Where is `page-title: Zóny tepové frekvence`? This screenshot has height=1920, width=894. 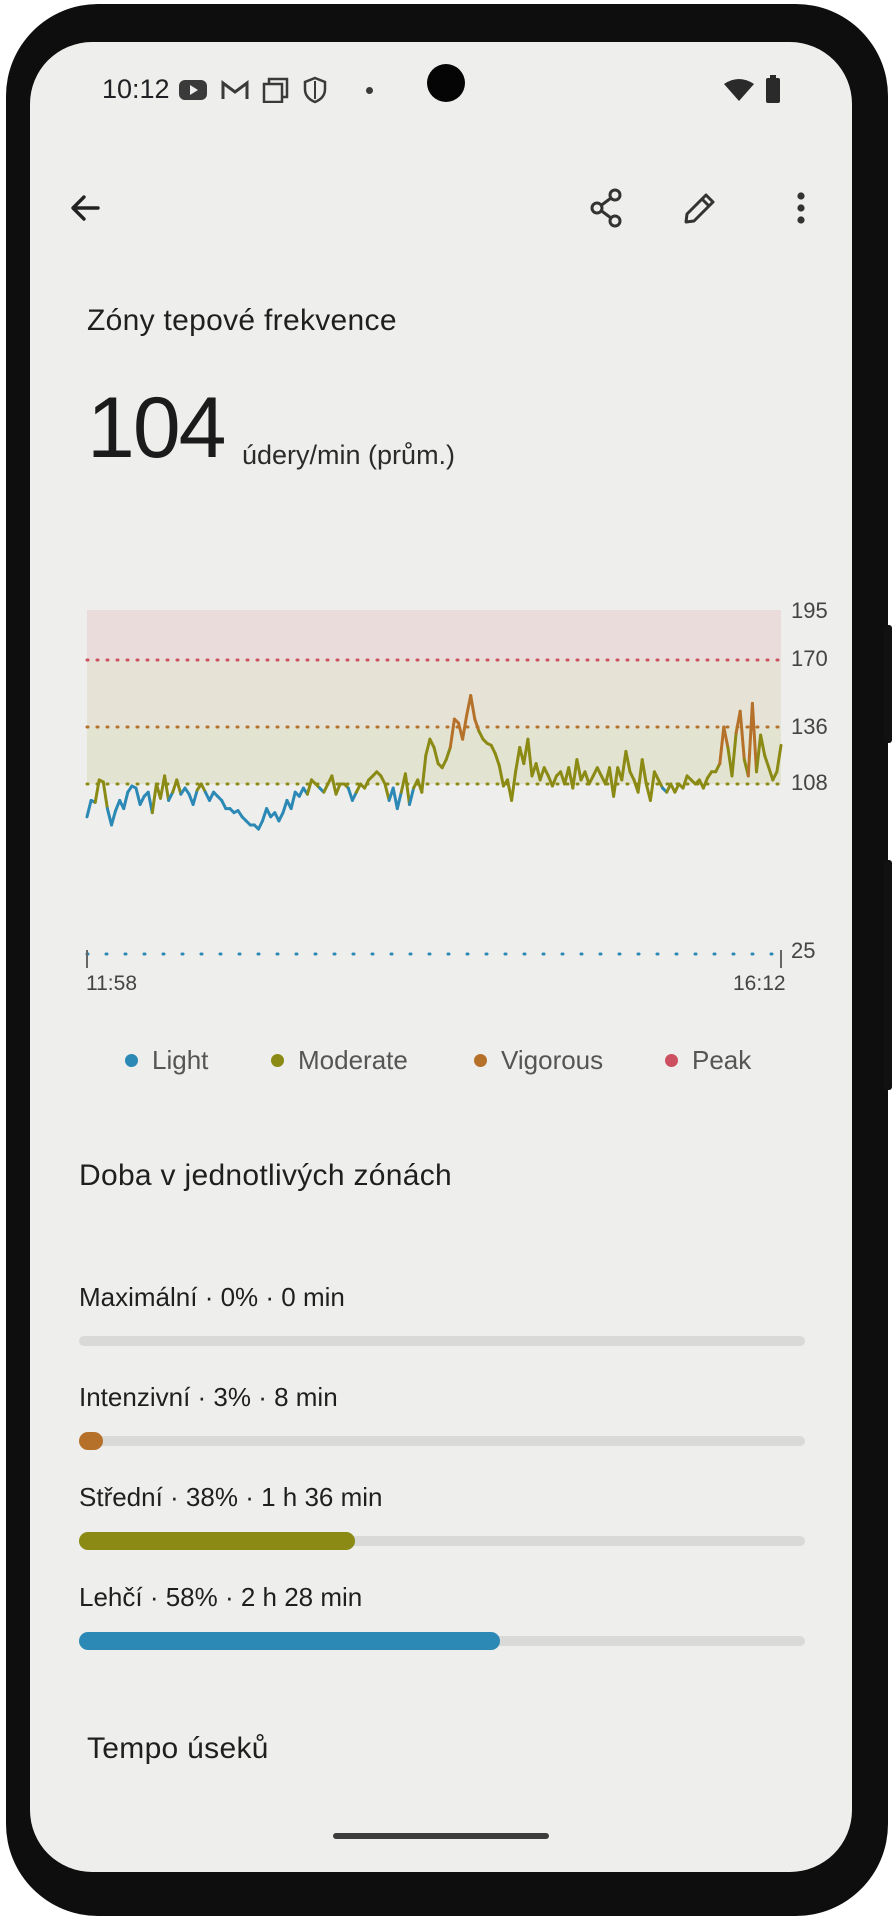 page-title: Zóny tepové frekvence is located at coordinates (242, 320).